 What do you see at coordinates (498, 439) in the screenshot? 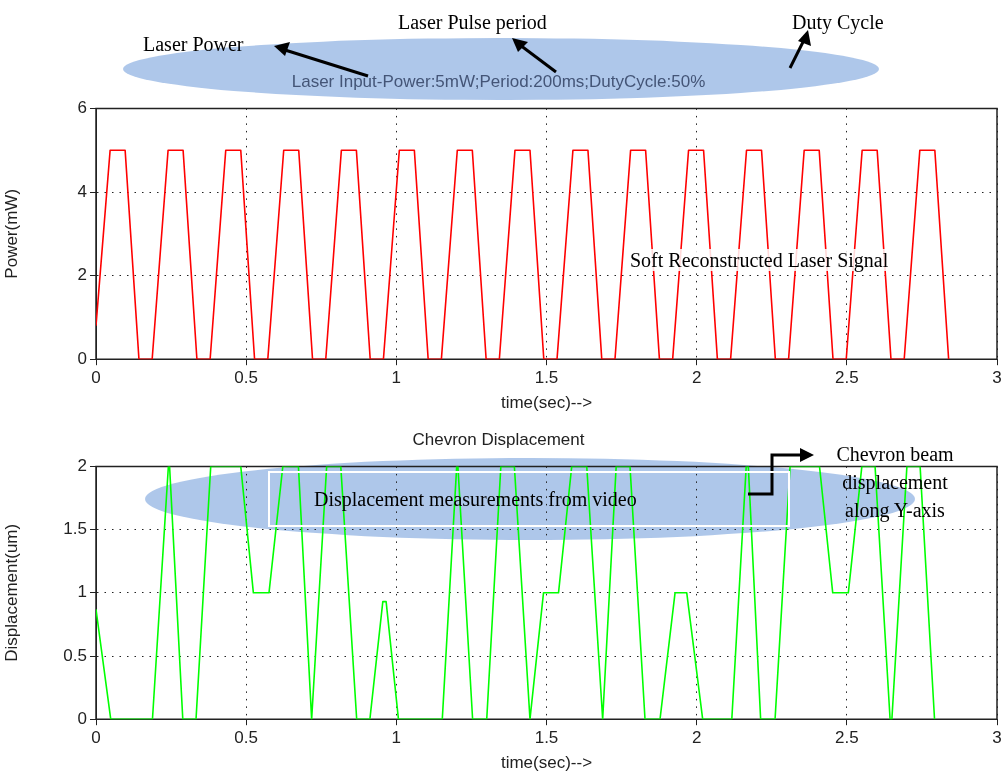
I see `chart-title: Chevron Displacement` at bounding box center [498, 439].